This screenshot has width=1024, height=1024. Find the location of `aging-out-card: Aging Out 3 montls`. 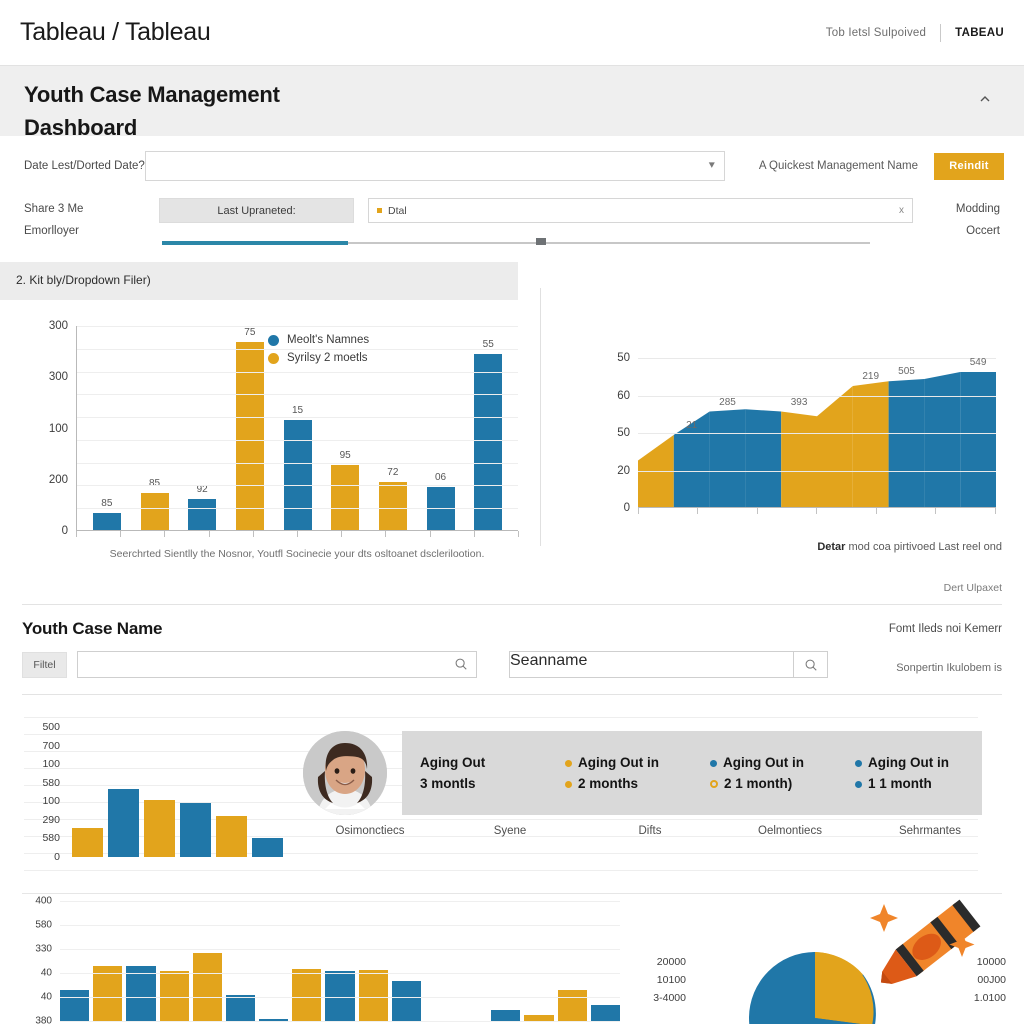

aging-out-card: Aging Out 3 montls is located at coordinates (474, 773).